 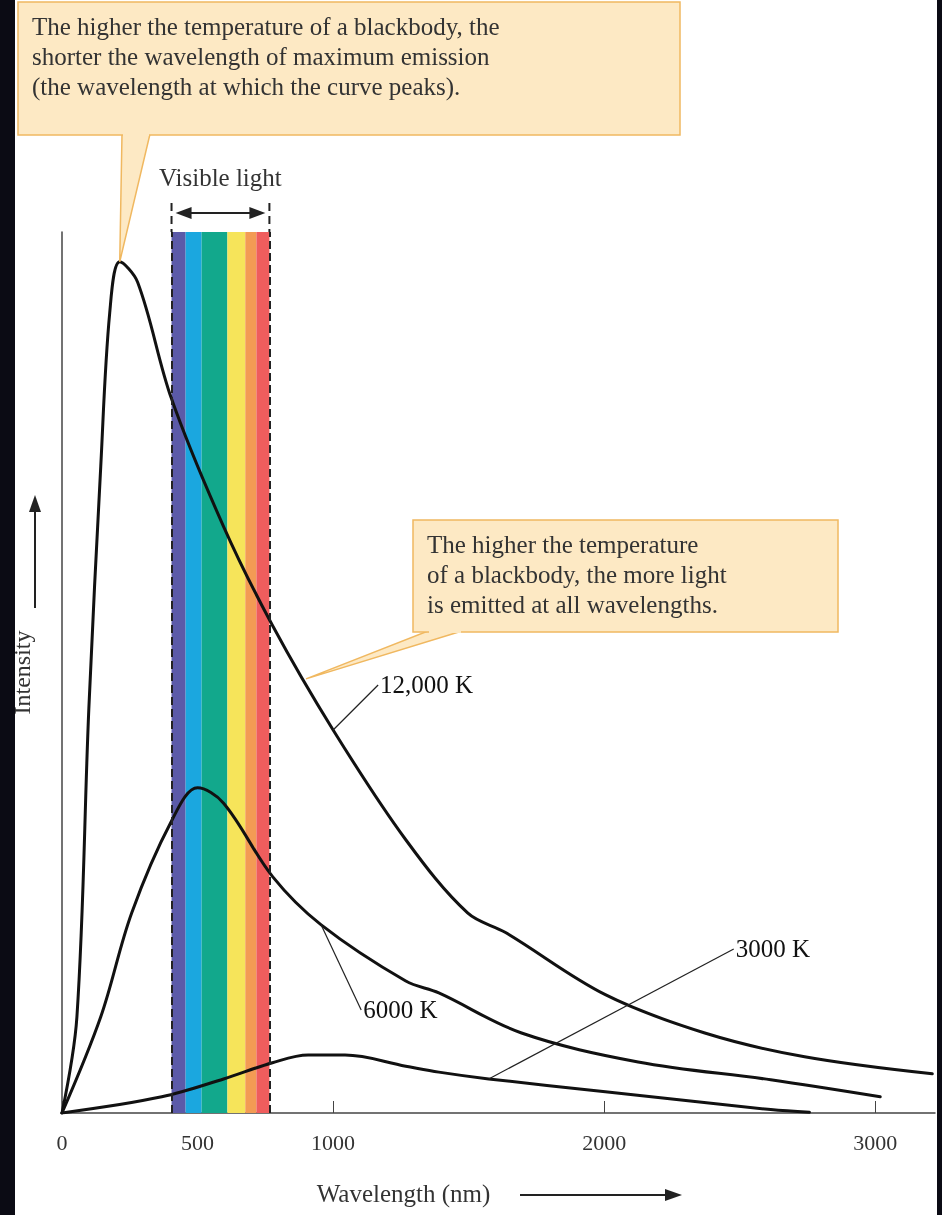 What do you see at coordinates (266, 57) in the screenshot?
I see `text: The higher the temperature of a blackbody, the shorter the wavelength of maximum emission (the wavelength at which the curve peaks).` at bounding box center [266, 57].